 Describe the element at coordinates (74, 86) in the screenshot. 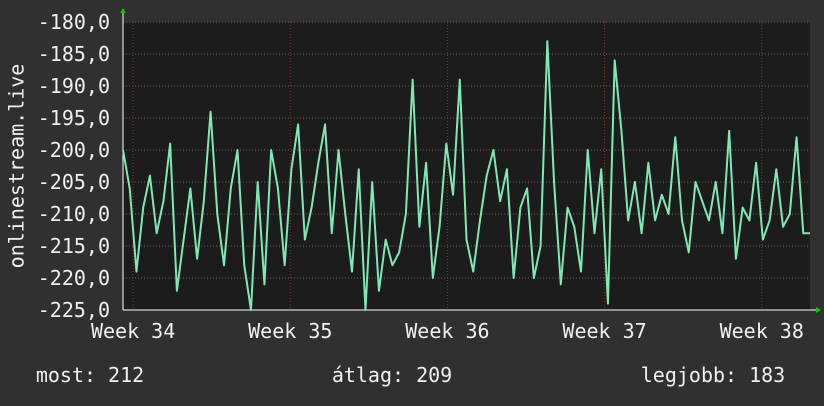

I see `y-tick-label: -190,0` at that location.